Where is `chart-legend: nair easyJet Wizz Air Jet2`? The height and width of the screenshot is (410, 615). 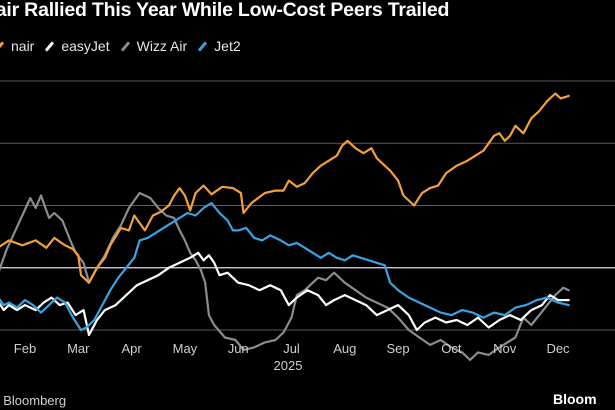 chart-legend: nair easyJet Wizz Air Jet2 is located at coordinates (125, 46).